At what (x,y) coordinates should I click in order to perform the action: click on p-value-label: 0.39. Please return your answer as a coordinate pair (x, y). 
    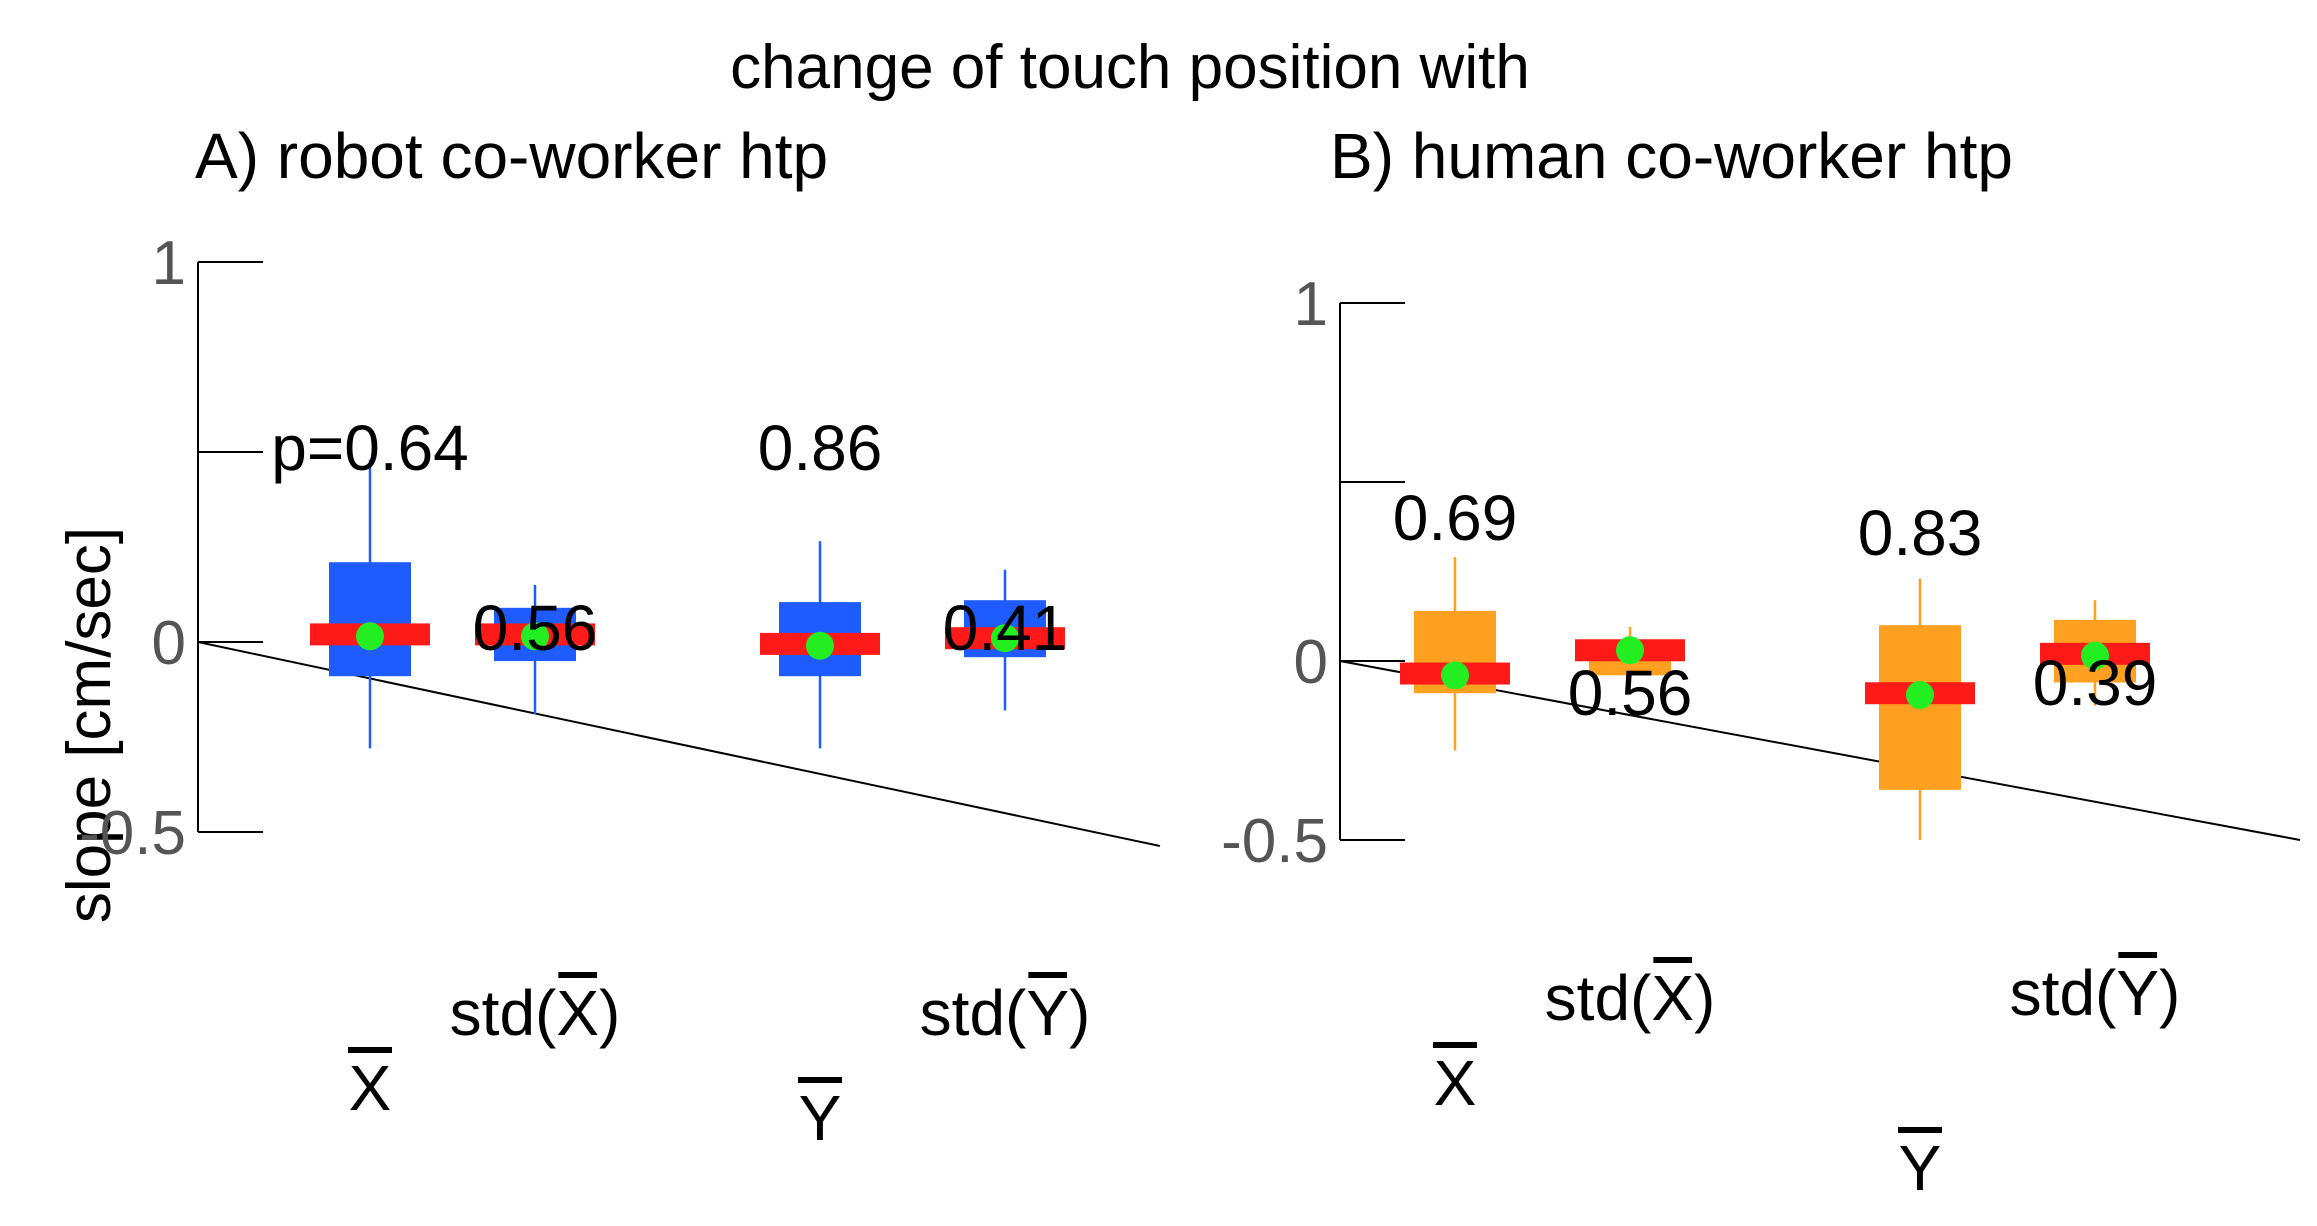
    Looking at the image, I should click on (2095, 683).